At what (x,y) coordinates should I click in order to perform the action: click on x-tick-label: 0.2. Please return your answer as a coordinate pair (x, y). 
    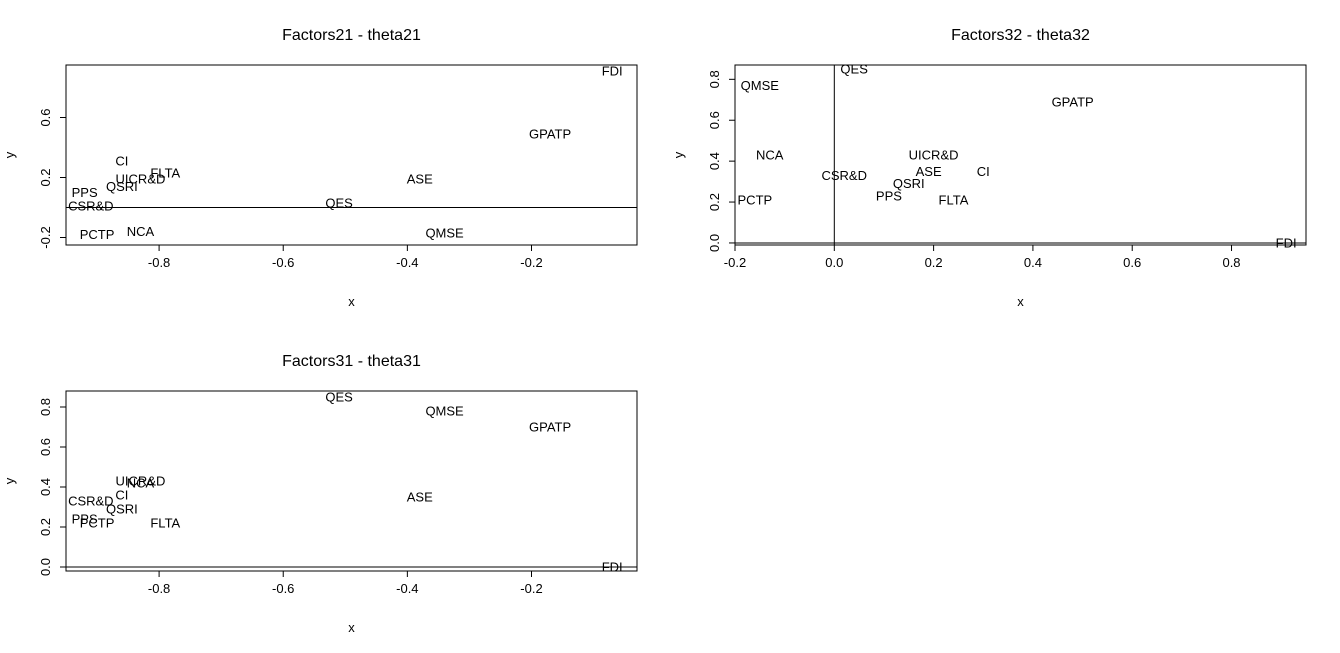
    Looking at the image, I should click on (934, 262).